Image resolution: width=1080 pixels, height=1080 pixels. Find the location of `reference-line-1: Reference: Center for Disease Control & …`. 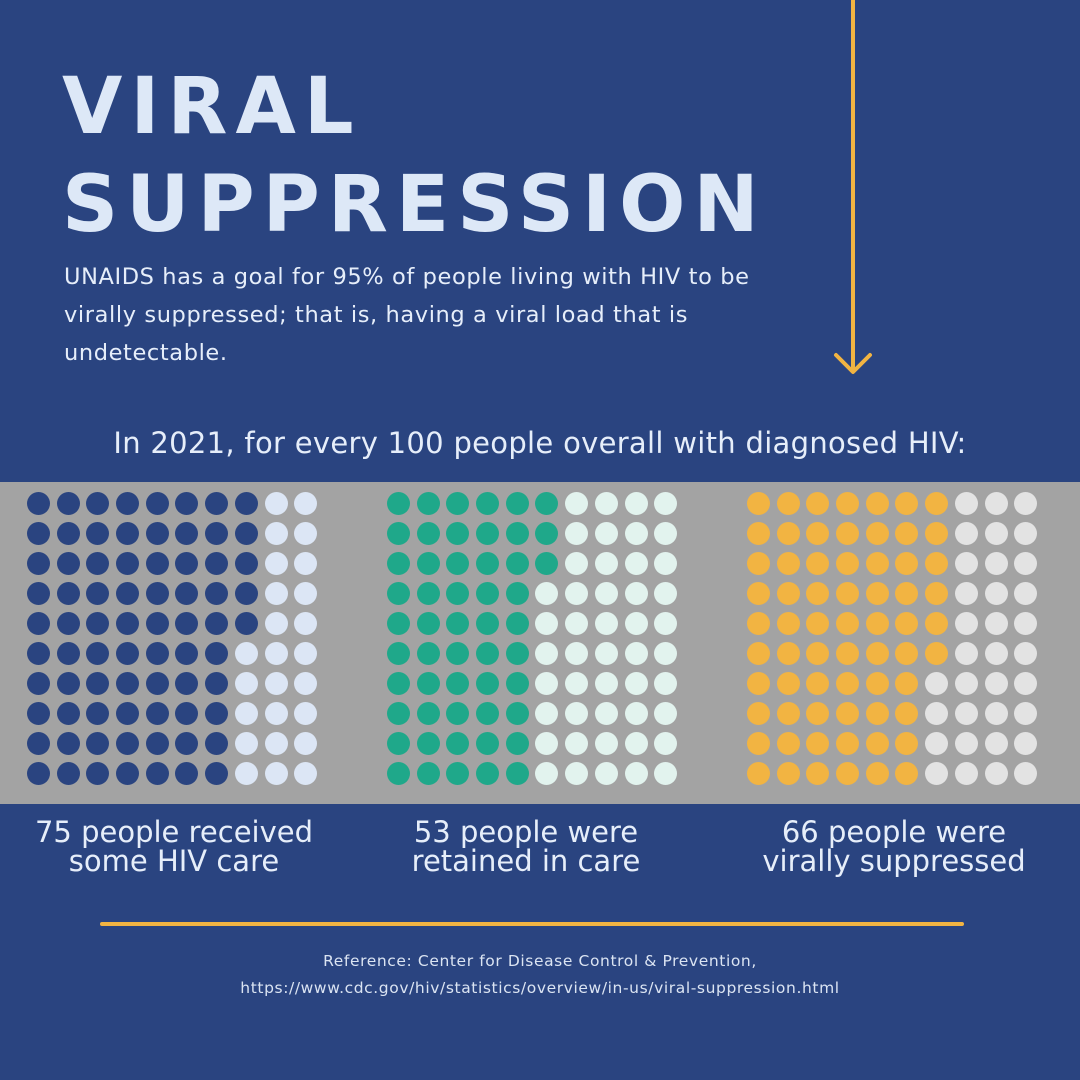

reference-line-1: Reference: Center for Disease Control & … is located at coordinates (540, 961).